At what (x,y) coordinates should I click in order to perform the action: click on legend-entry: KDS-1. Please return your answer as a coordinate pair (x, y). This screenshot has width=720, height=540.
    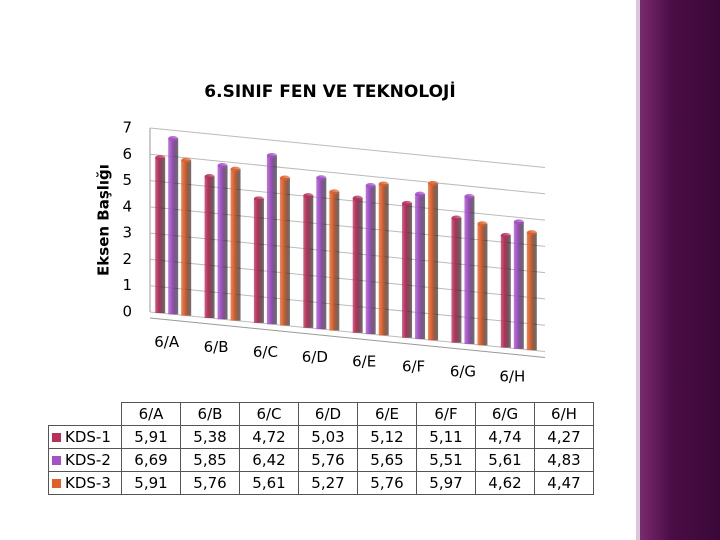
    Looking at the image, I should click on (85, 437).